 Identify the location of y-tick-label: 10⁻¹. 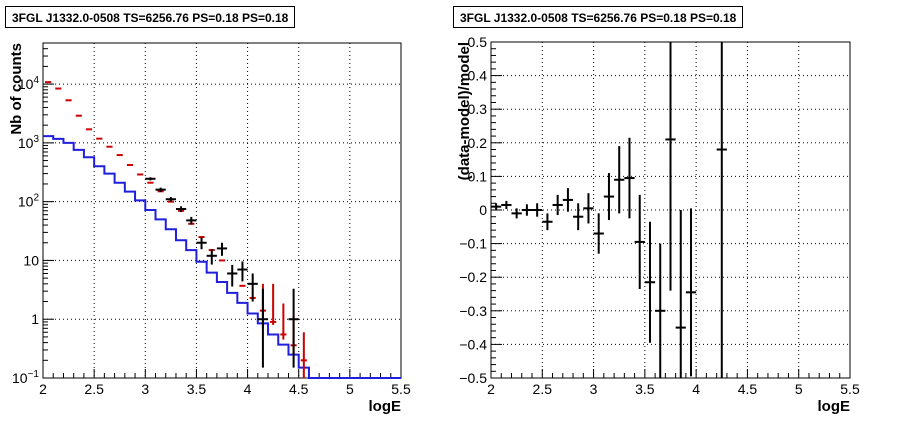
(25, 377).